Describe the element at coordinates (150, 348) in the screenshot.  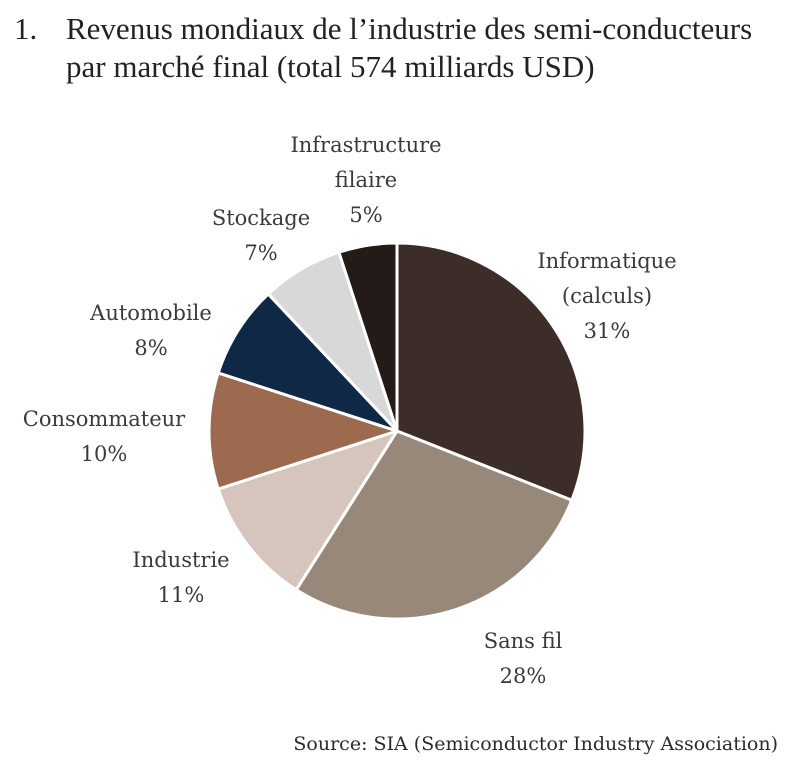
I see `slice-value-label: 8%` at that location.